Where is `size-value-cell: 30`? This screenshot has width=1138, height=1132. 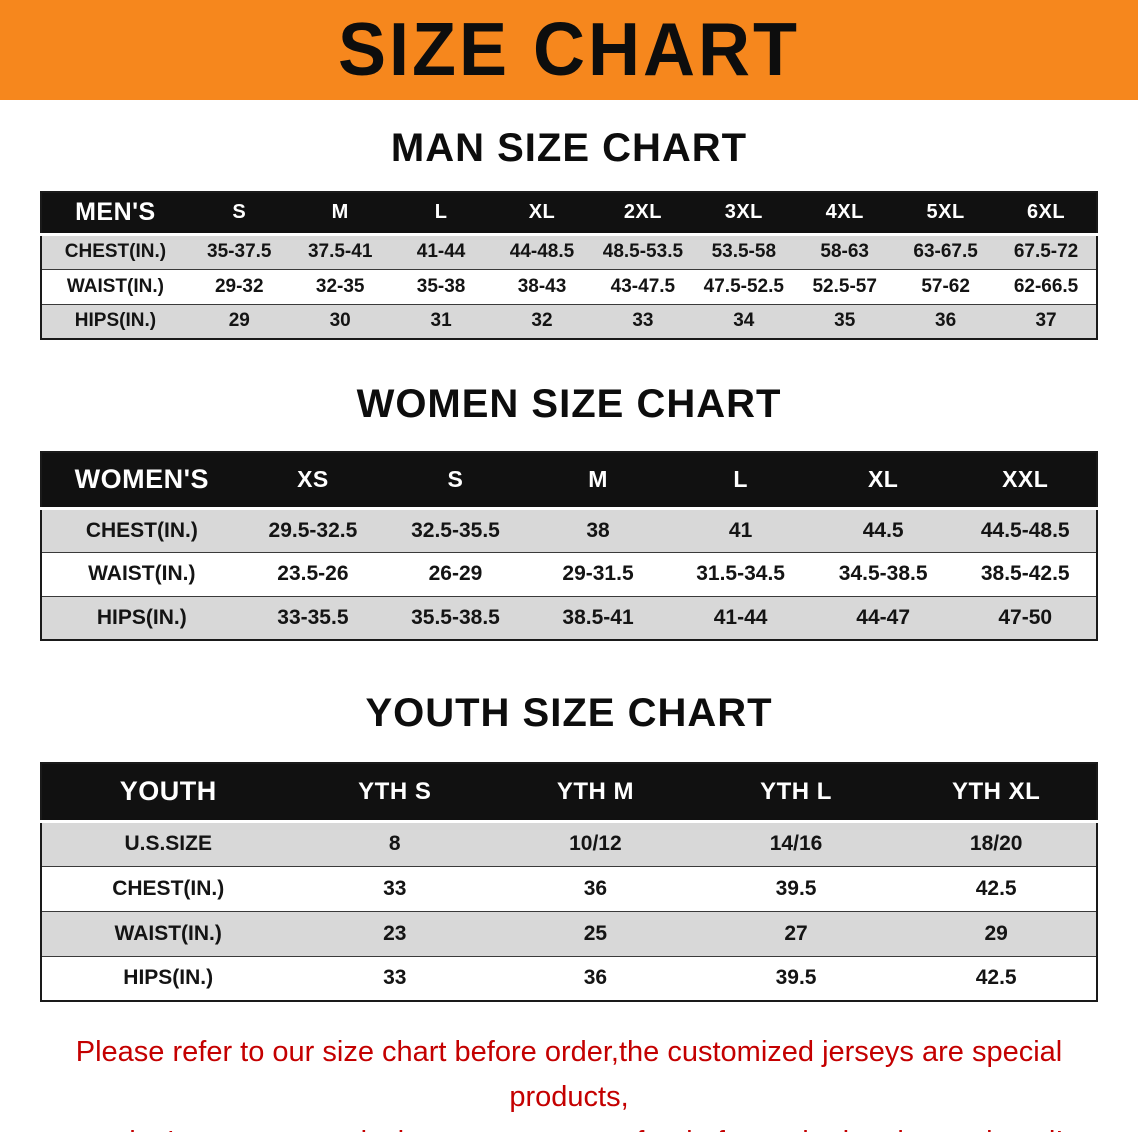
size-value-cell: 30 is located at coordinates (340, 321).